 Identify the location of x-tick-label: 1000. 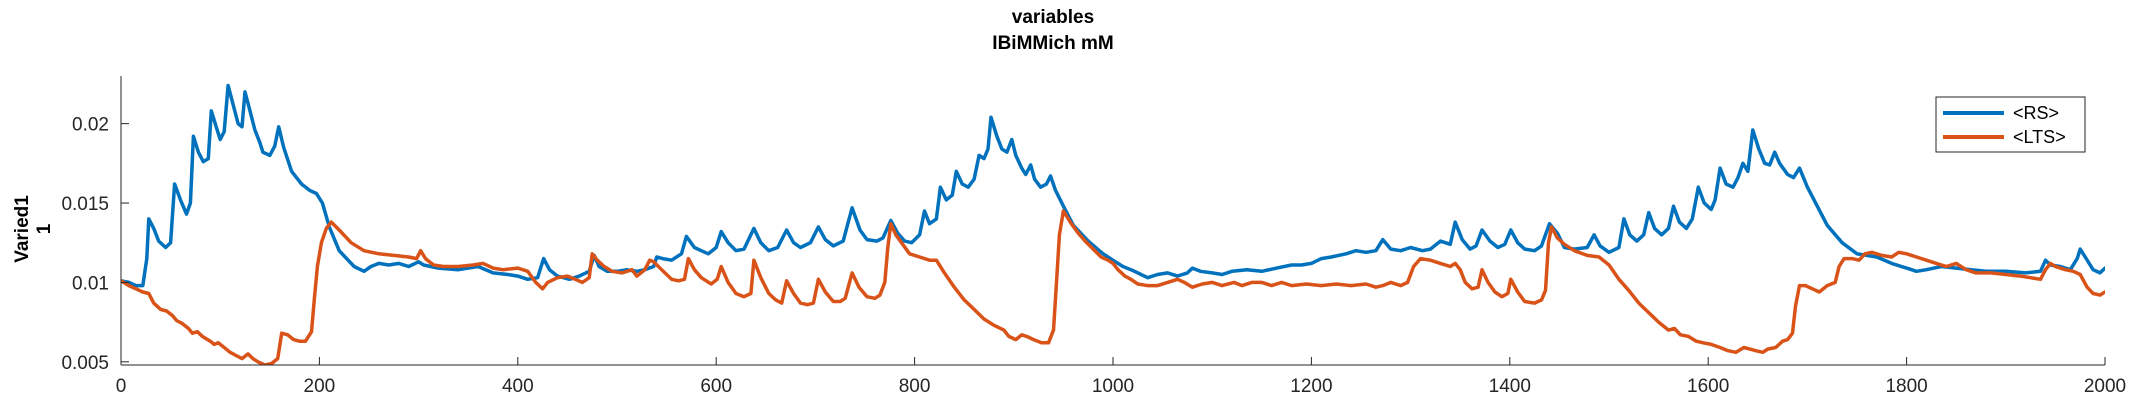
(1113, 386).